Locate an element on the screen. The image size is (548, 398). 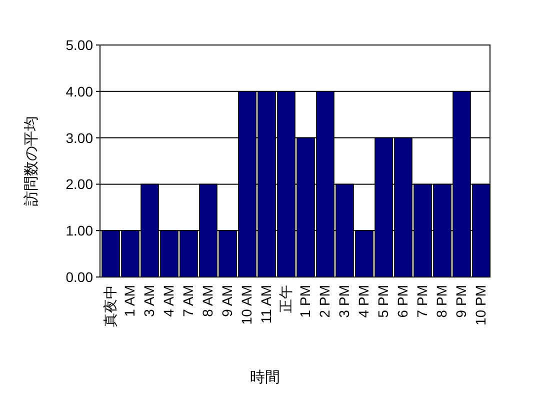
x-tick-label: 7 AM is located at coordinates (188, 301).